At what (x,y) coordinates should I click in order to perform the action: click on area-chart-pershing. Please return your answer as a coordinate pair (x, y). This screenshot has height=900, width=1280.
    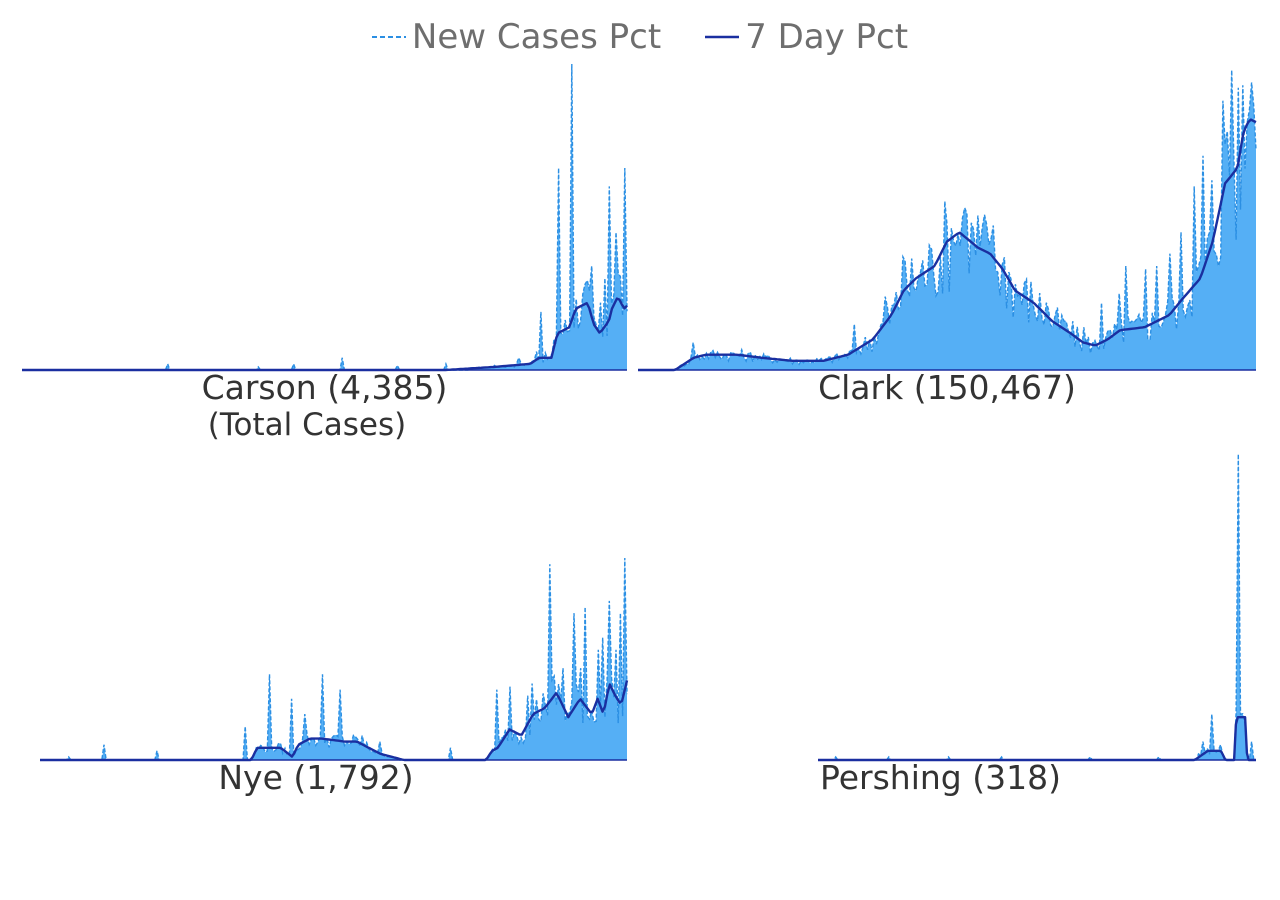
    Looking at the image, I should click on (1037, 607).